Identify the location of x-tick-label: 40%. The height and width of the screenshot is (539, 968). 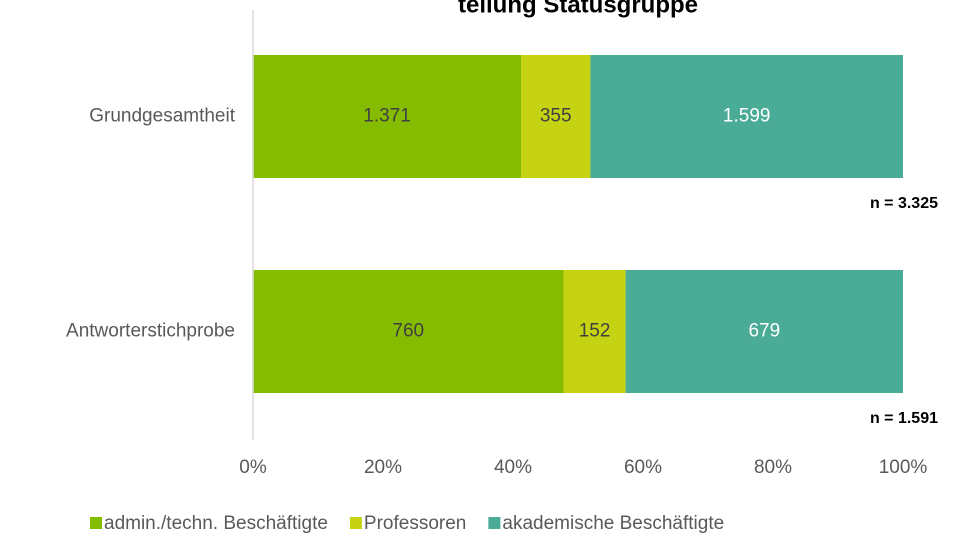
(513, 467).